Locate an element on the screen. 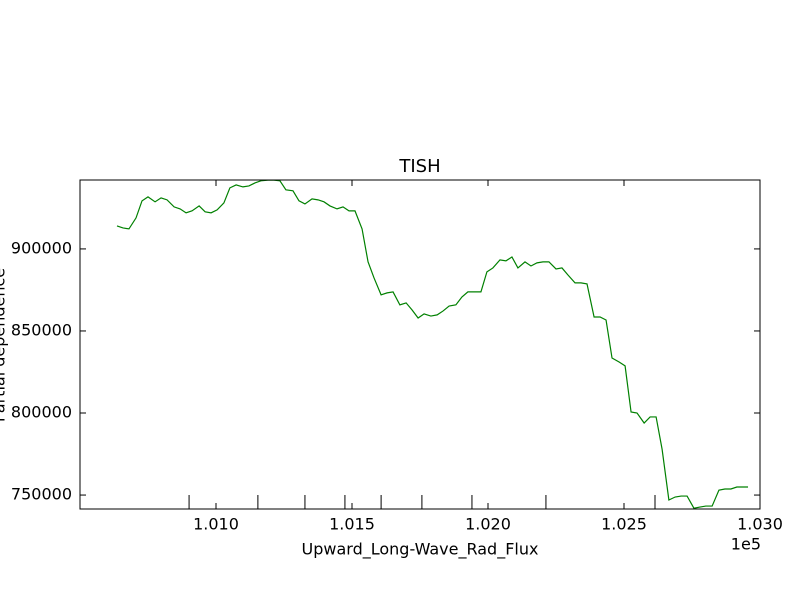 The width and height of the screenshot is (800, 600). y-tick-label: 850000 is located at coordinates (41, 329).